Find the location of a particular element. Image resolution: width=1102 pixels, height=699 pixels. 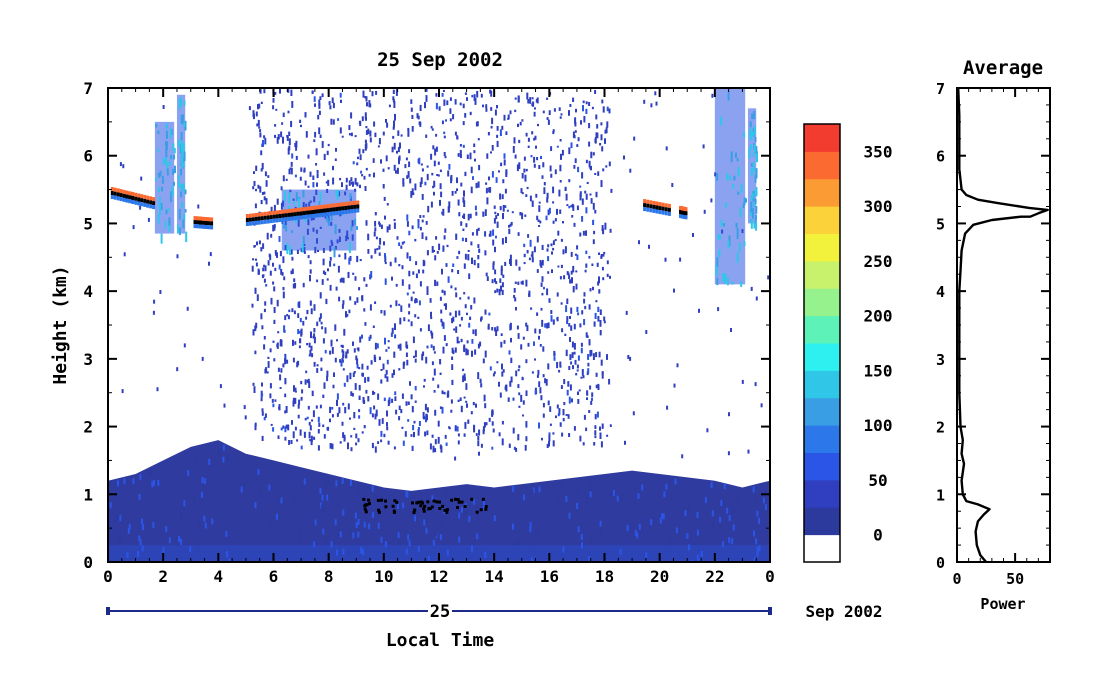

date-axis: 25 Sep 2002 is located at coordinates (494, 612).